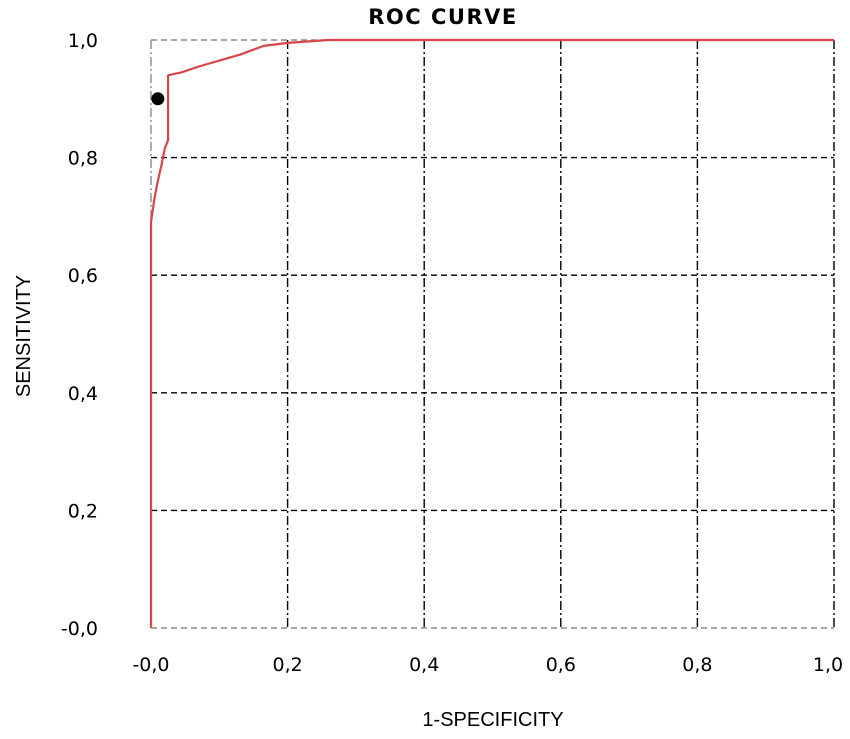 The image size is (850, 739). I want to click on x-tick-label: -0,0, so click(150, 665).